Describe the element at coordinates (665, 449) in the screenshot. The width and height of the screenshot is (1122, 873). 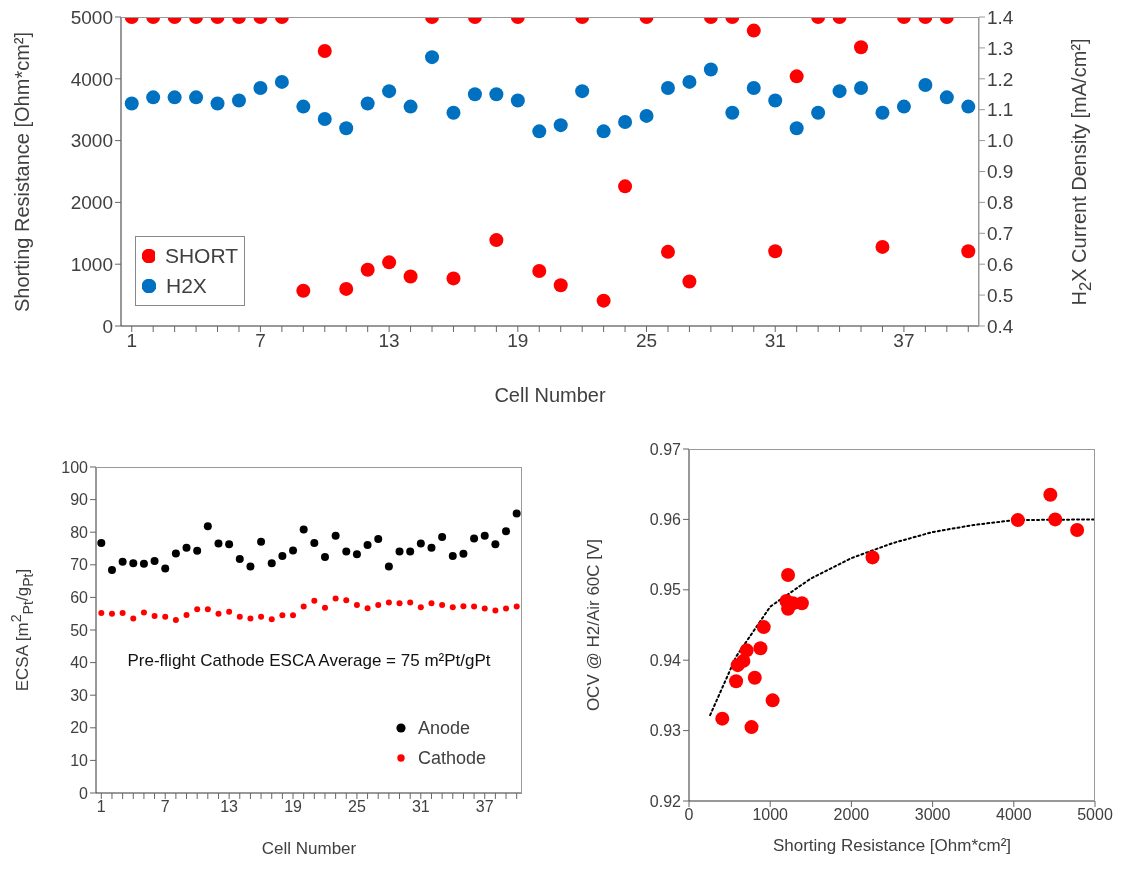
I see `y-tick-label: 0.97` at that location.